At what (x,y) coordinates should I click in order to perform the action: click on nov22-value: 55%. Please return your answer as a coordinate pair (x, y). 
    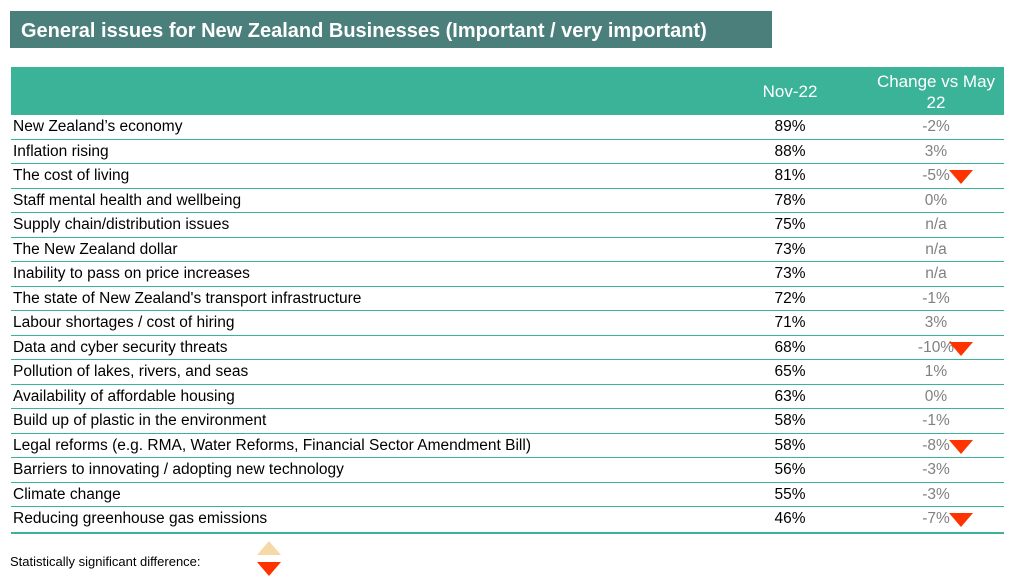
    Looking at the image, I should click on (790, 494).